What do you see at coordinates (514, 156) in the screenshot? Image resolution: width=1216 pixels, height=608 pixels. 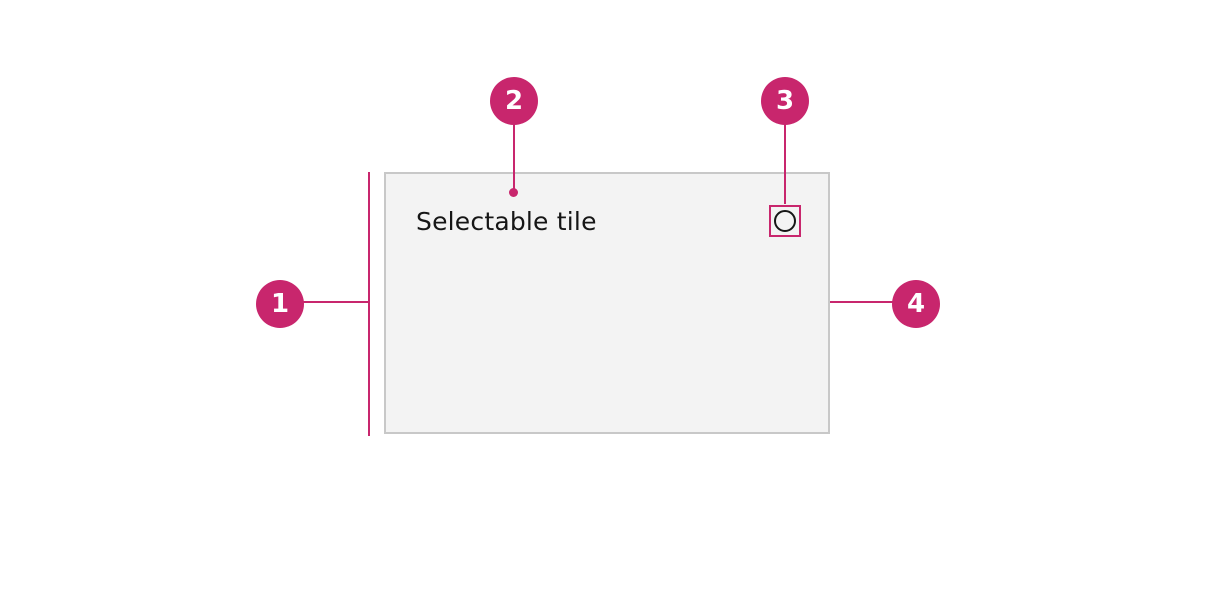 I see `callout-2-leader-line` at bounding box center [514, 156].